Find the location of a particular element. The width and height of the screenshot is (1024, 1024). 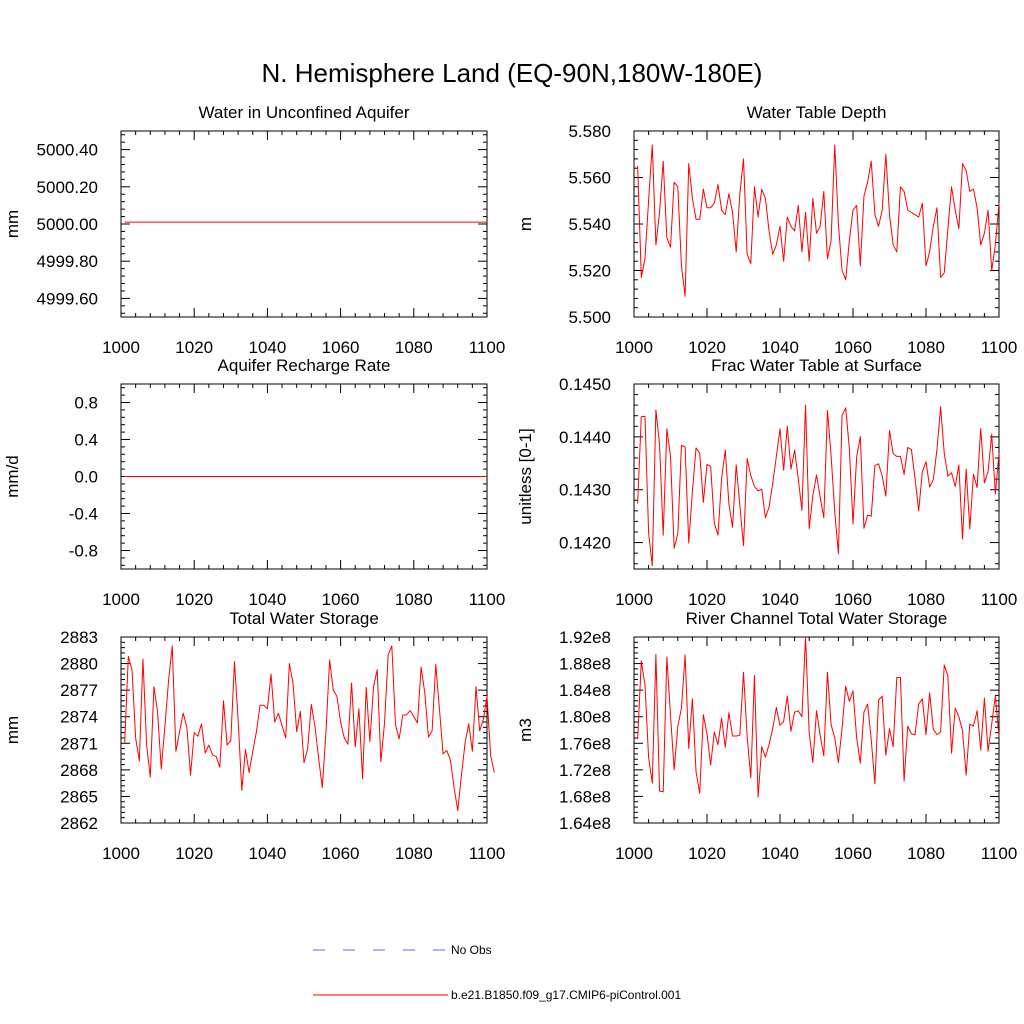

y-tick-label: 5.540 is located at coordinates (589, 224).